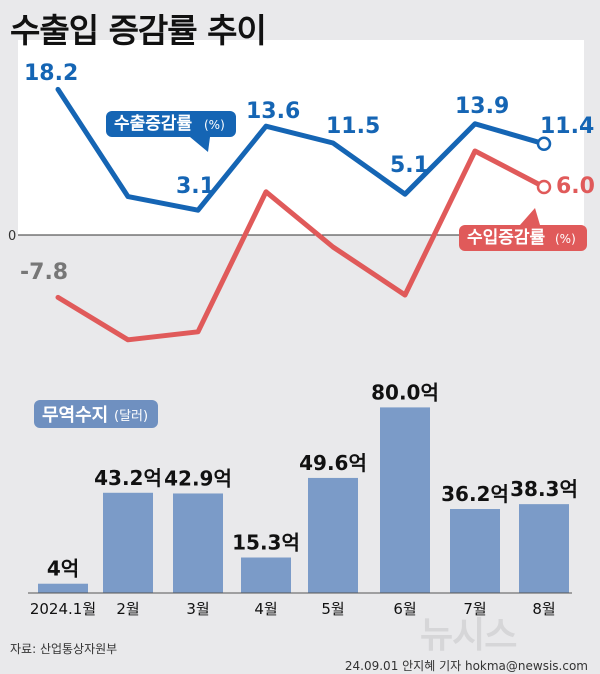  What do you see at coordinates (565, 239) in the screenshot?
I see `legend-import-unit: (%)` at bounding box center [565, 239].